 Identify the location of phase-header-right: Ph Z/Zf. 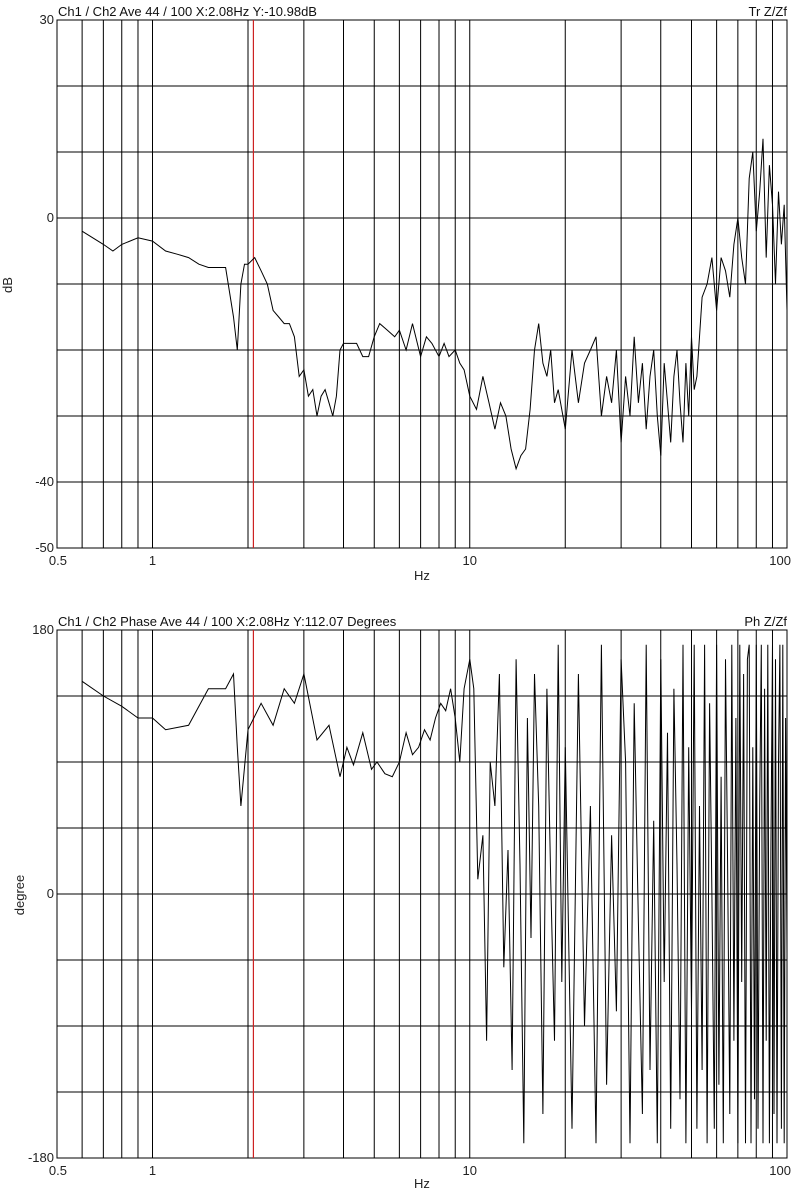
(765, 621).